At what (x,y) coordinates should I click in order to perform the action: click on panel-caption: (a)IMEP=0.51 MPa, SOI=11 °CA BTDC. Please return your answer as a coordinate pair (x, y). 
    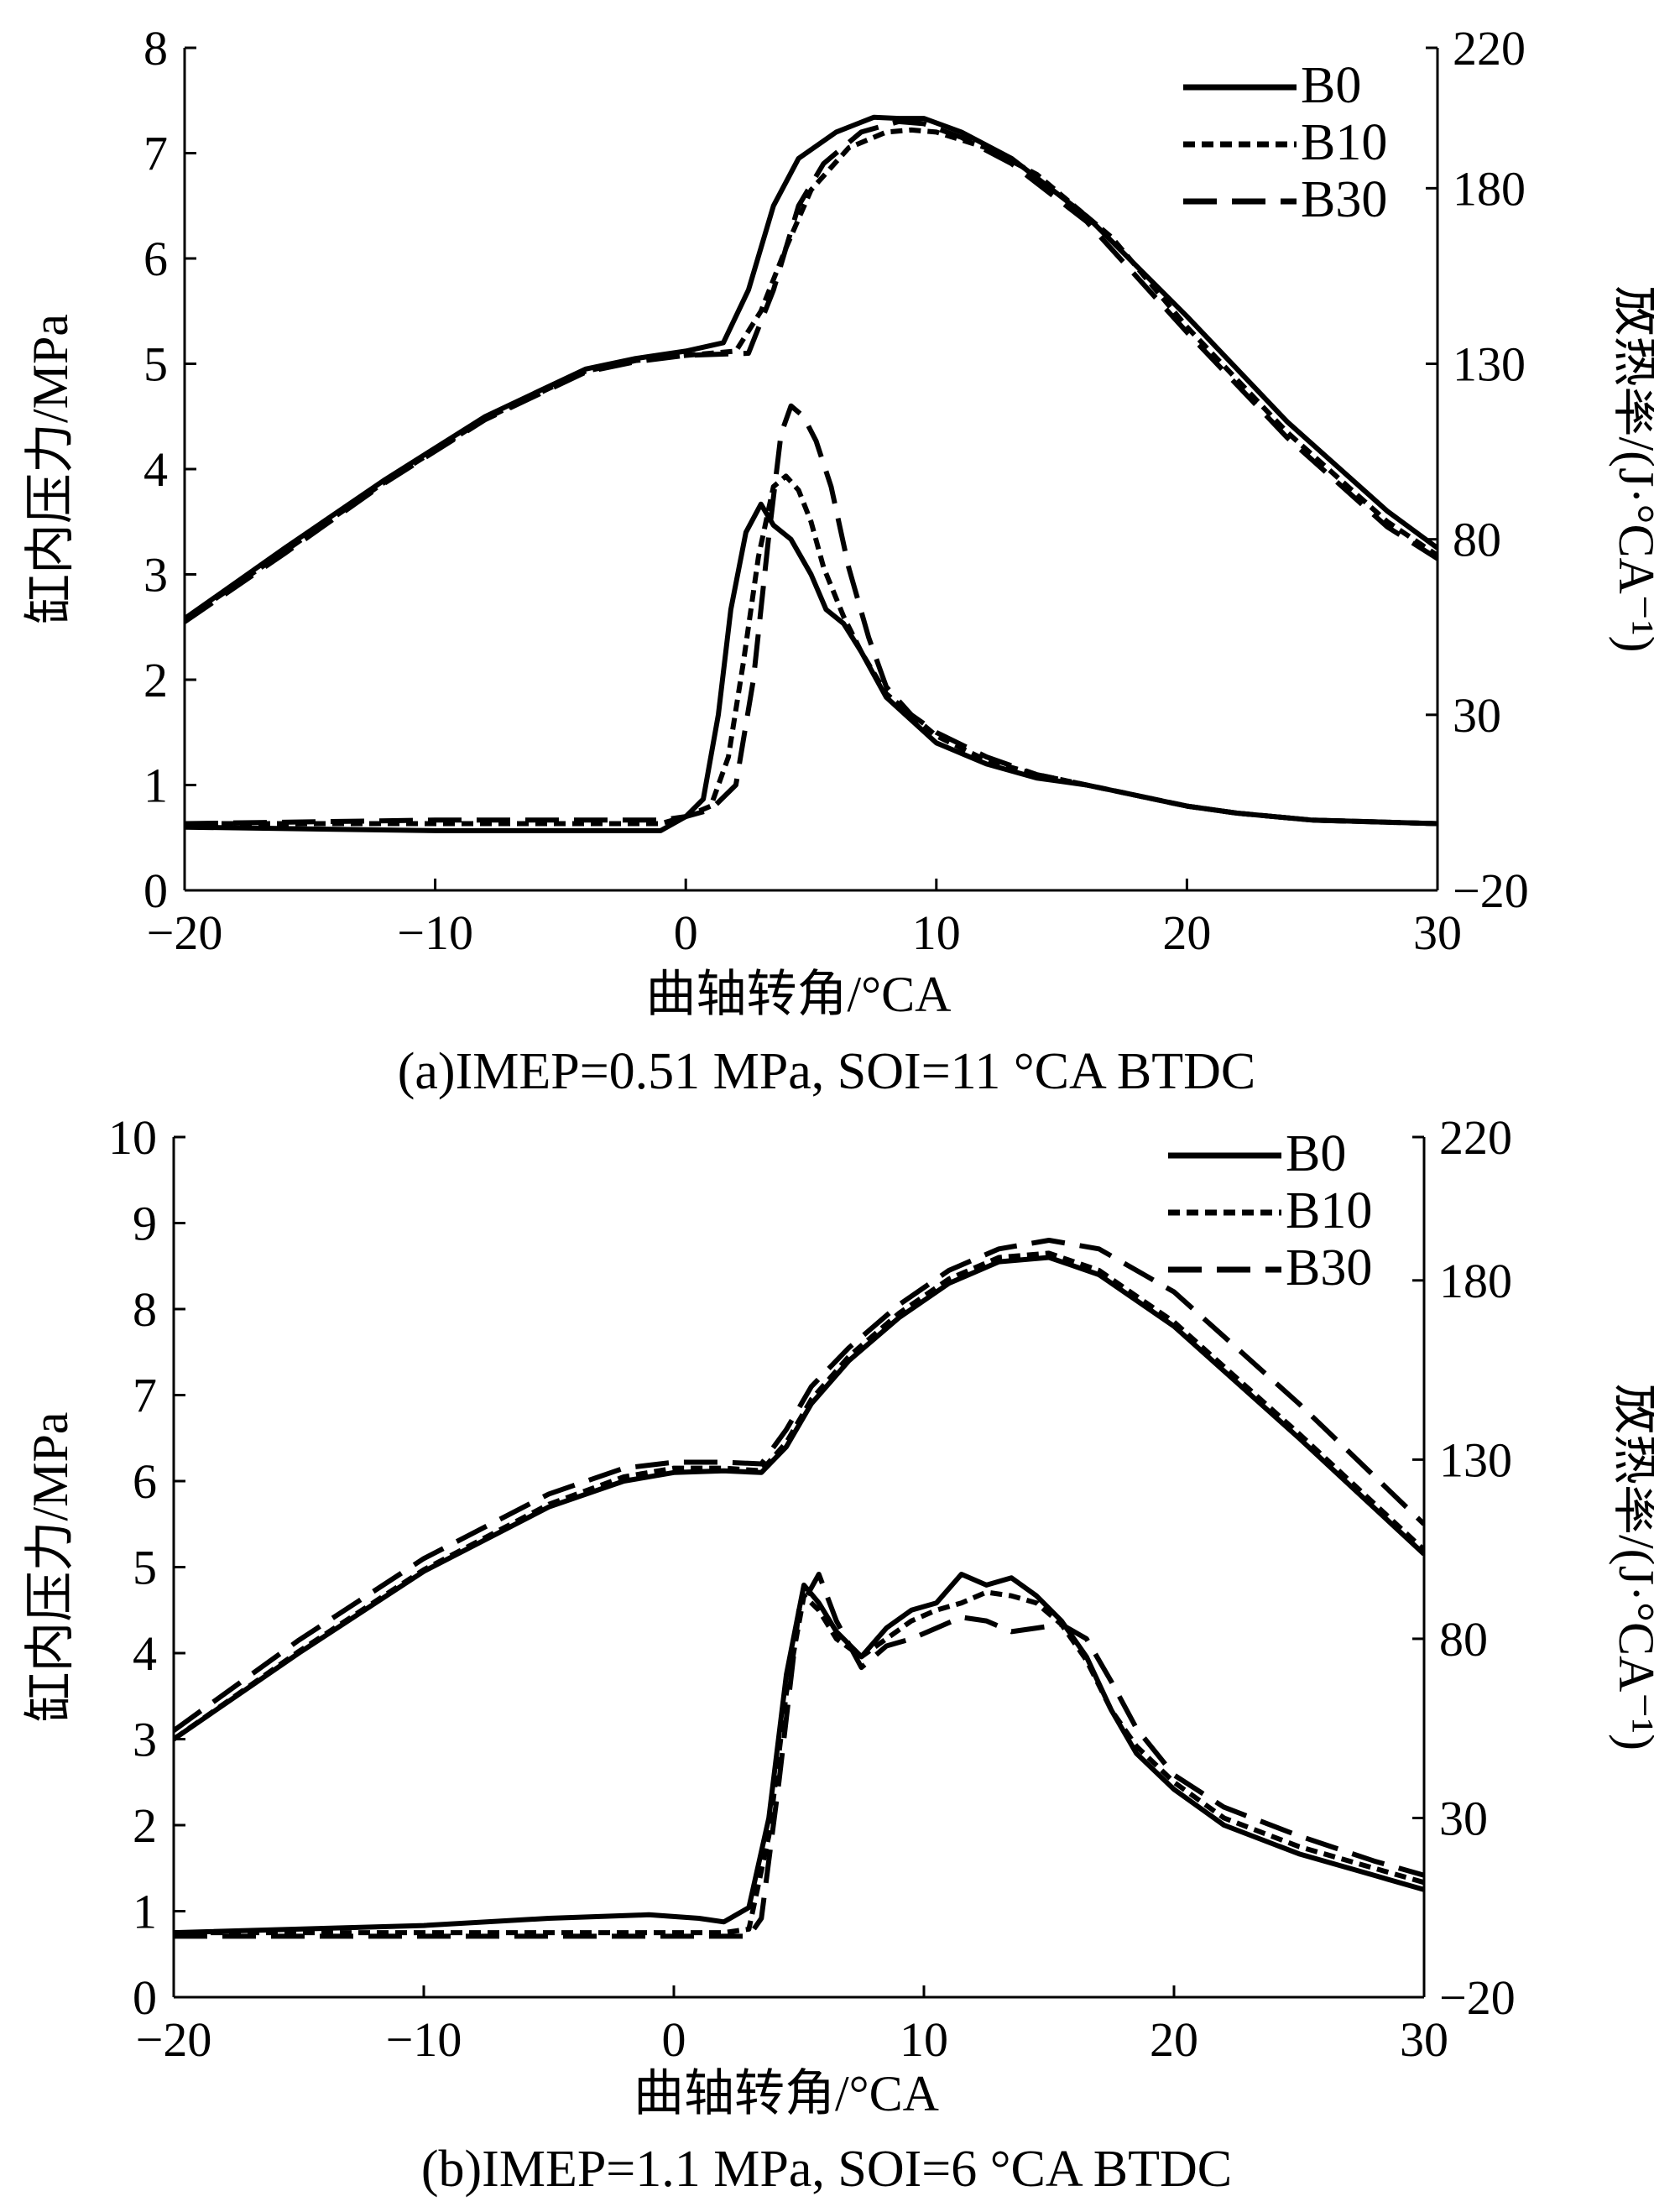
    Looking at the image, I should click on (826, 1071).